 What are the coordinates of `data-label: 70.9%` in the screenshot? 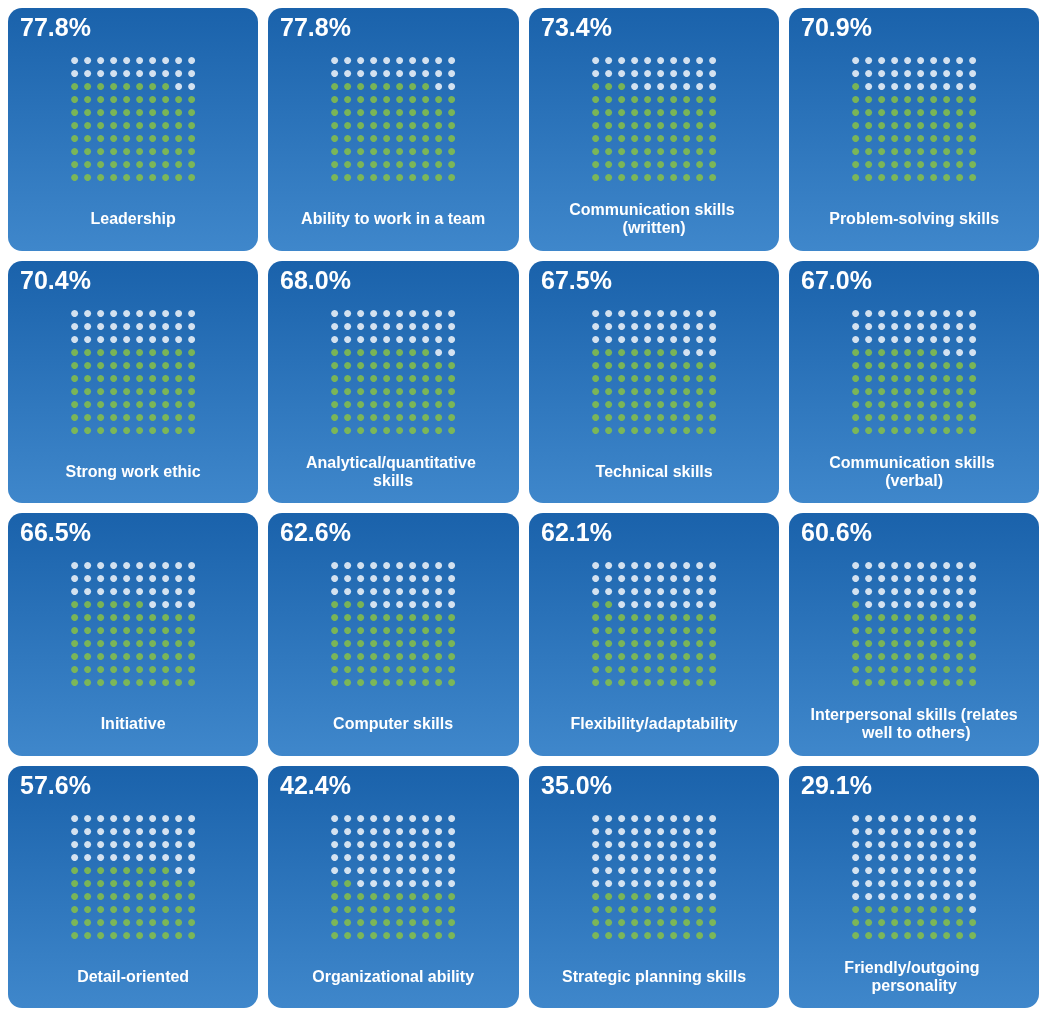 It's located at (836, 26).